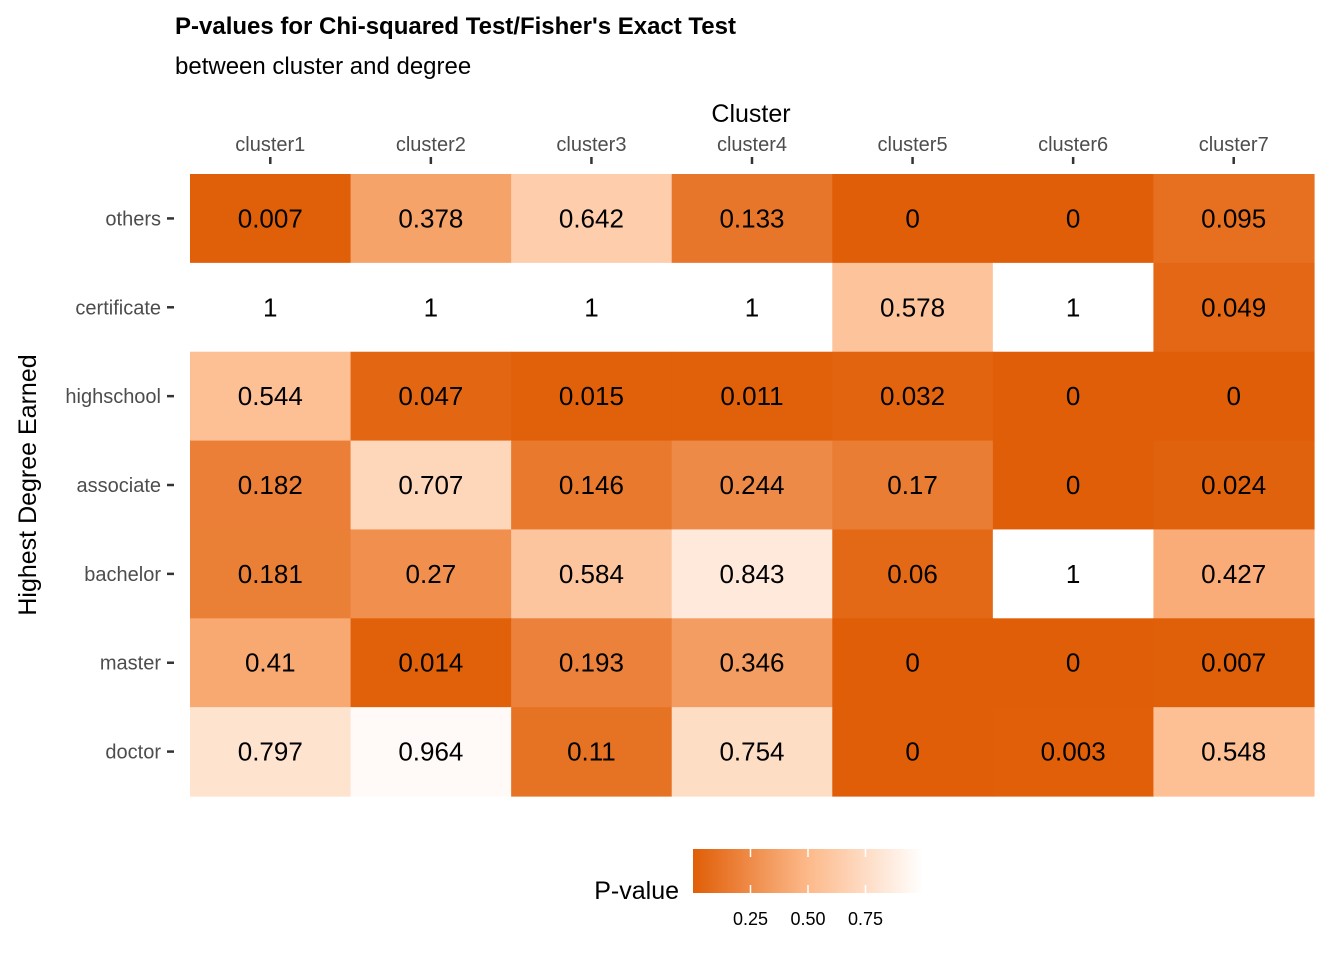 The width and height of the screenshot is (1344, 960). Describe the element at coordinates (28, 484) in the screenshot. I see `y-axis-title: Highest Degree Earned` at that location.